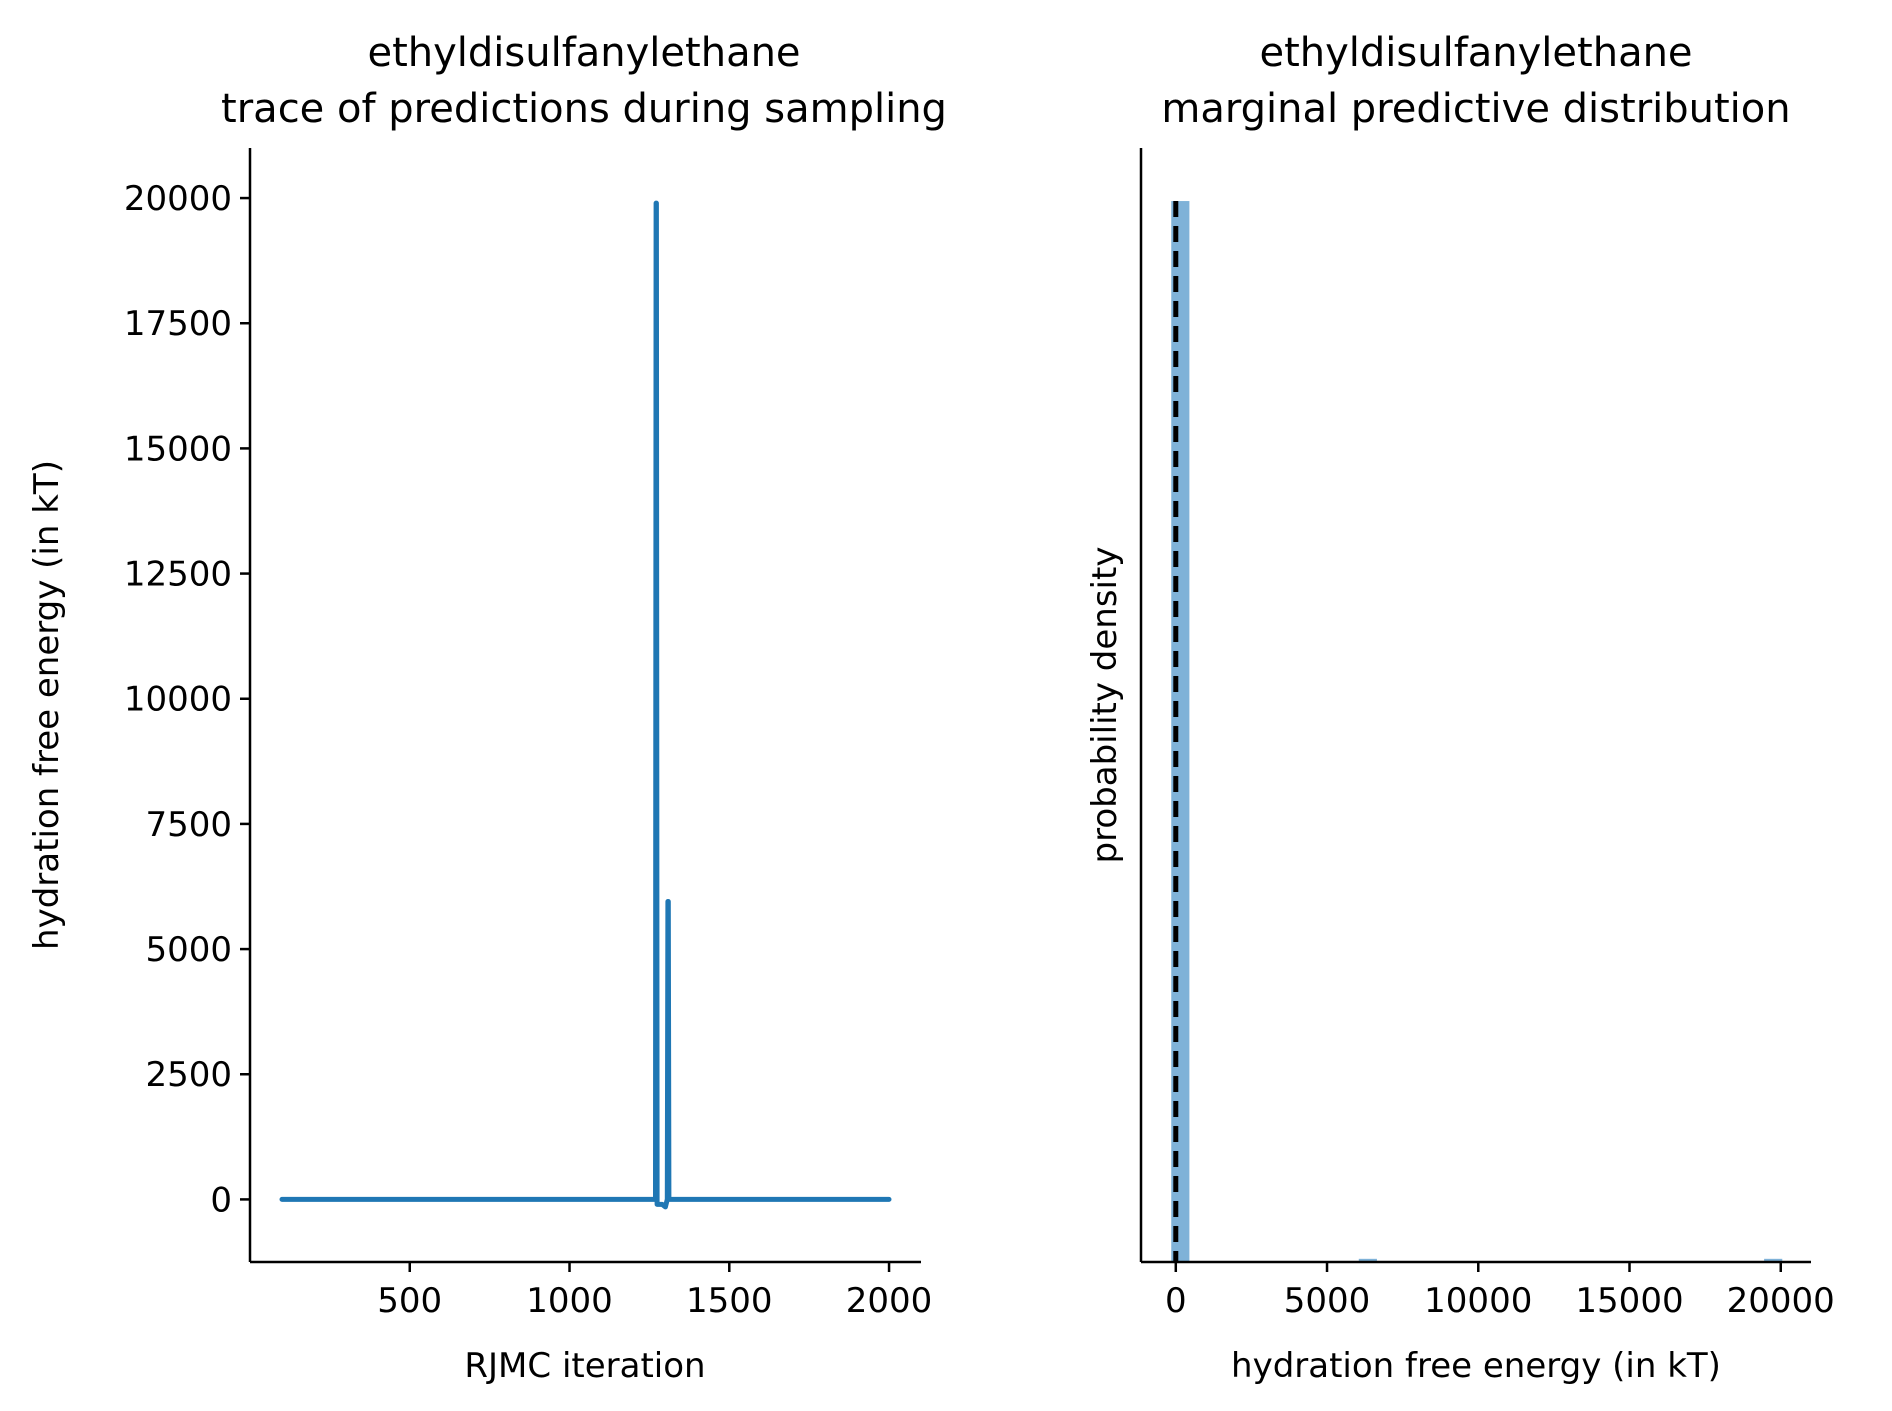 This screenshot has width=1892, height=1411. What do you see at coordinates (889, 1301) in the screenshot?
I see `trace-x-tick-label: 2000` at bounding box center [889, 1301].